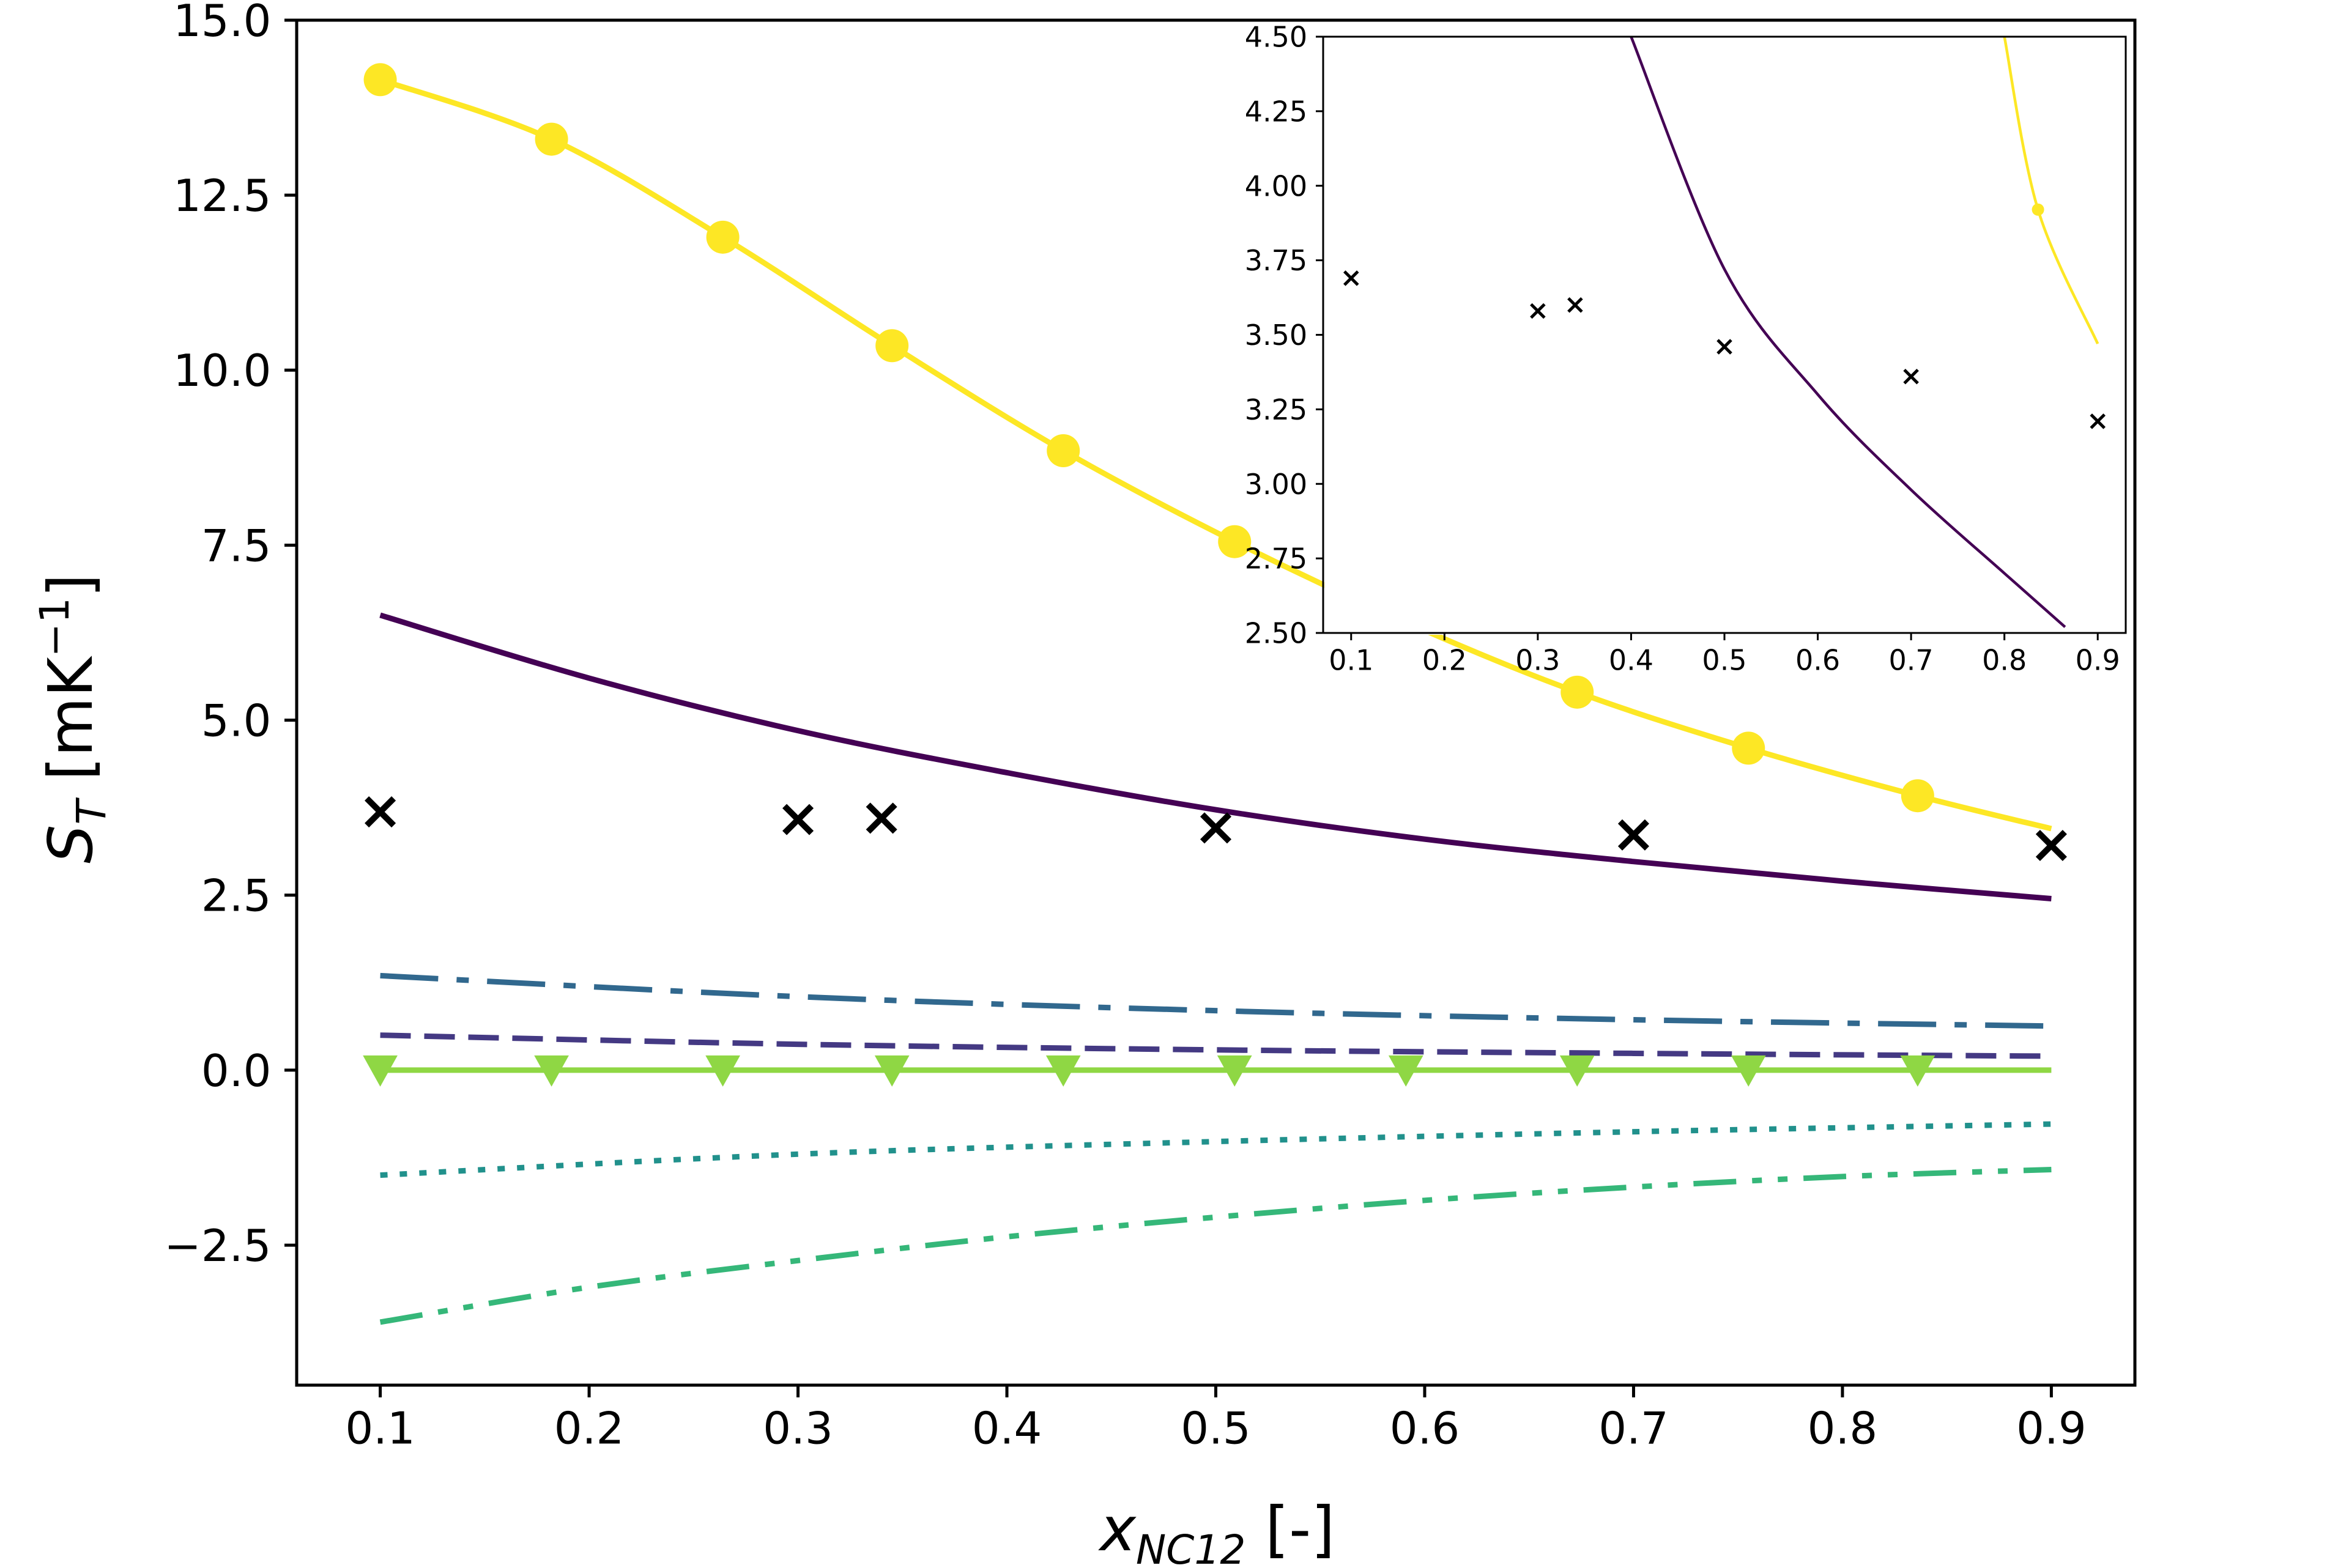 The image size is (2349, 1568). I want to click on main-y-tick-label-1: 15.0, so click(222, 23).